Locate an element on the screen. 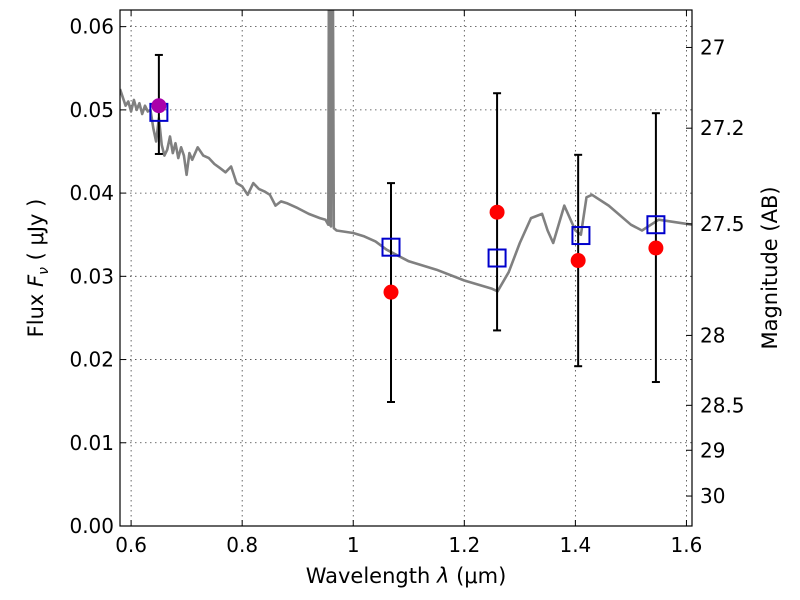 The width and height of the screenshot is (800, 600). y-axis-label: Flux Fν ( μJy ) is located at coordinates (38, 268).